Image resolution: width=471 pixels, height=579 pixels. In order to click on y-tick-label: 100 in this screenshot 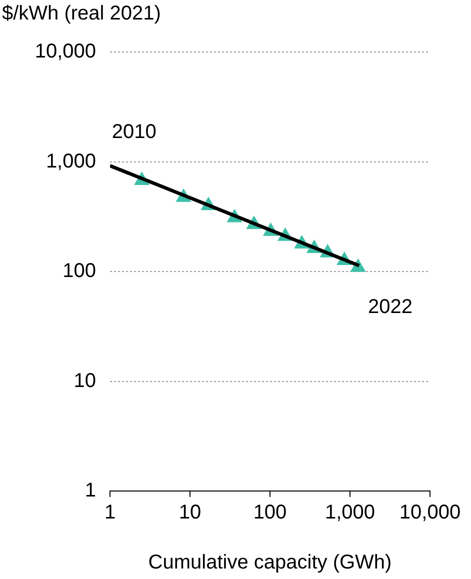, I will do `click(79, 271)`.